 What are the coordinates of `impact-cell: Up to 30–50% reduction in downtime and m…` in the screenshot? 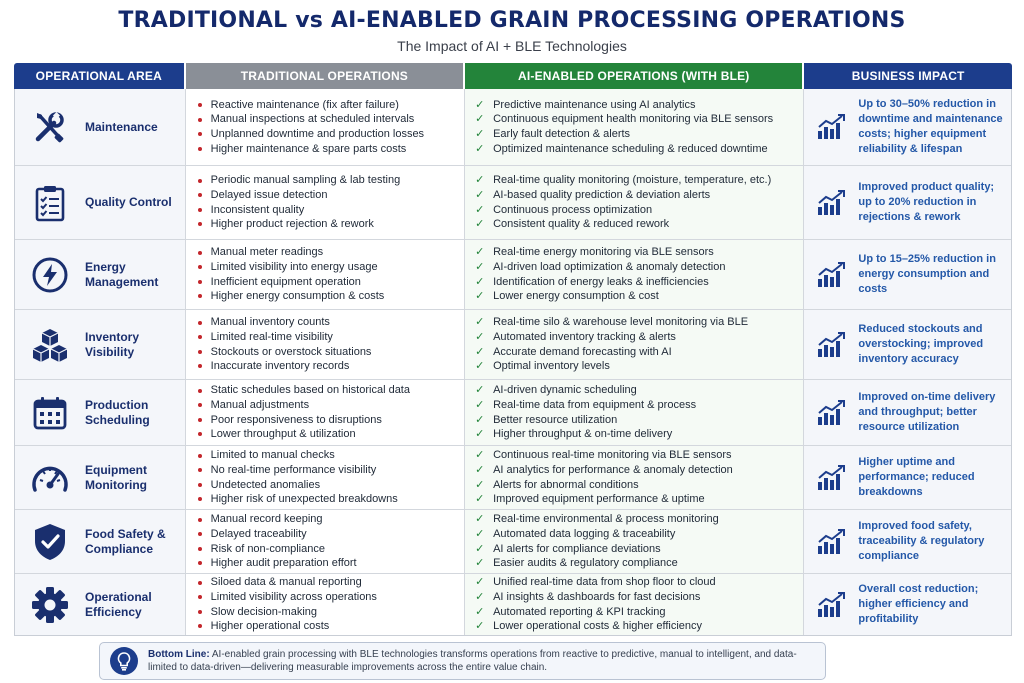 It's located at (907, 127).